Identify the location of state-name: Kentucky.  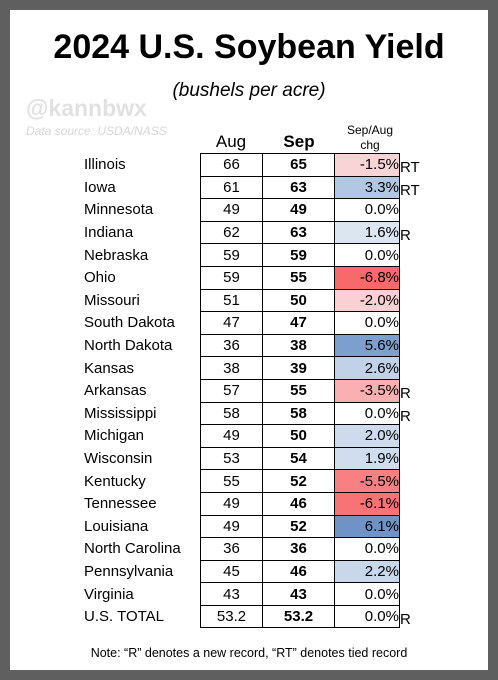
(115, 481).